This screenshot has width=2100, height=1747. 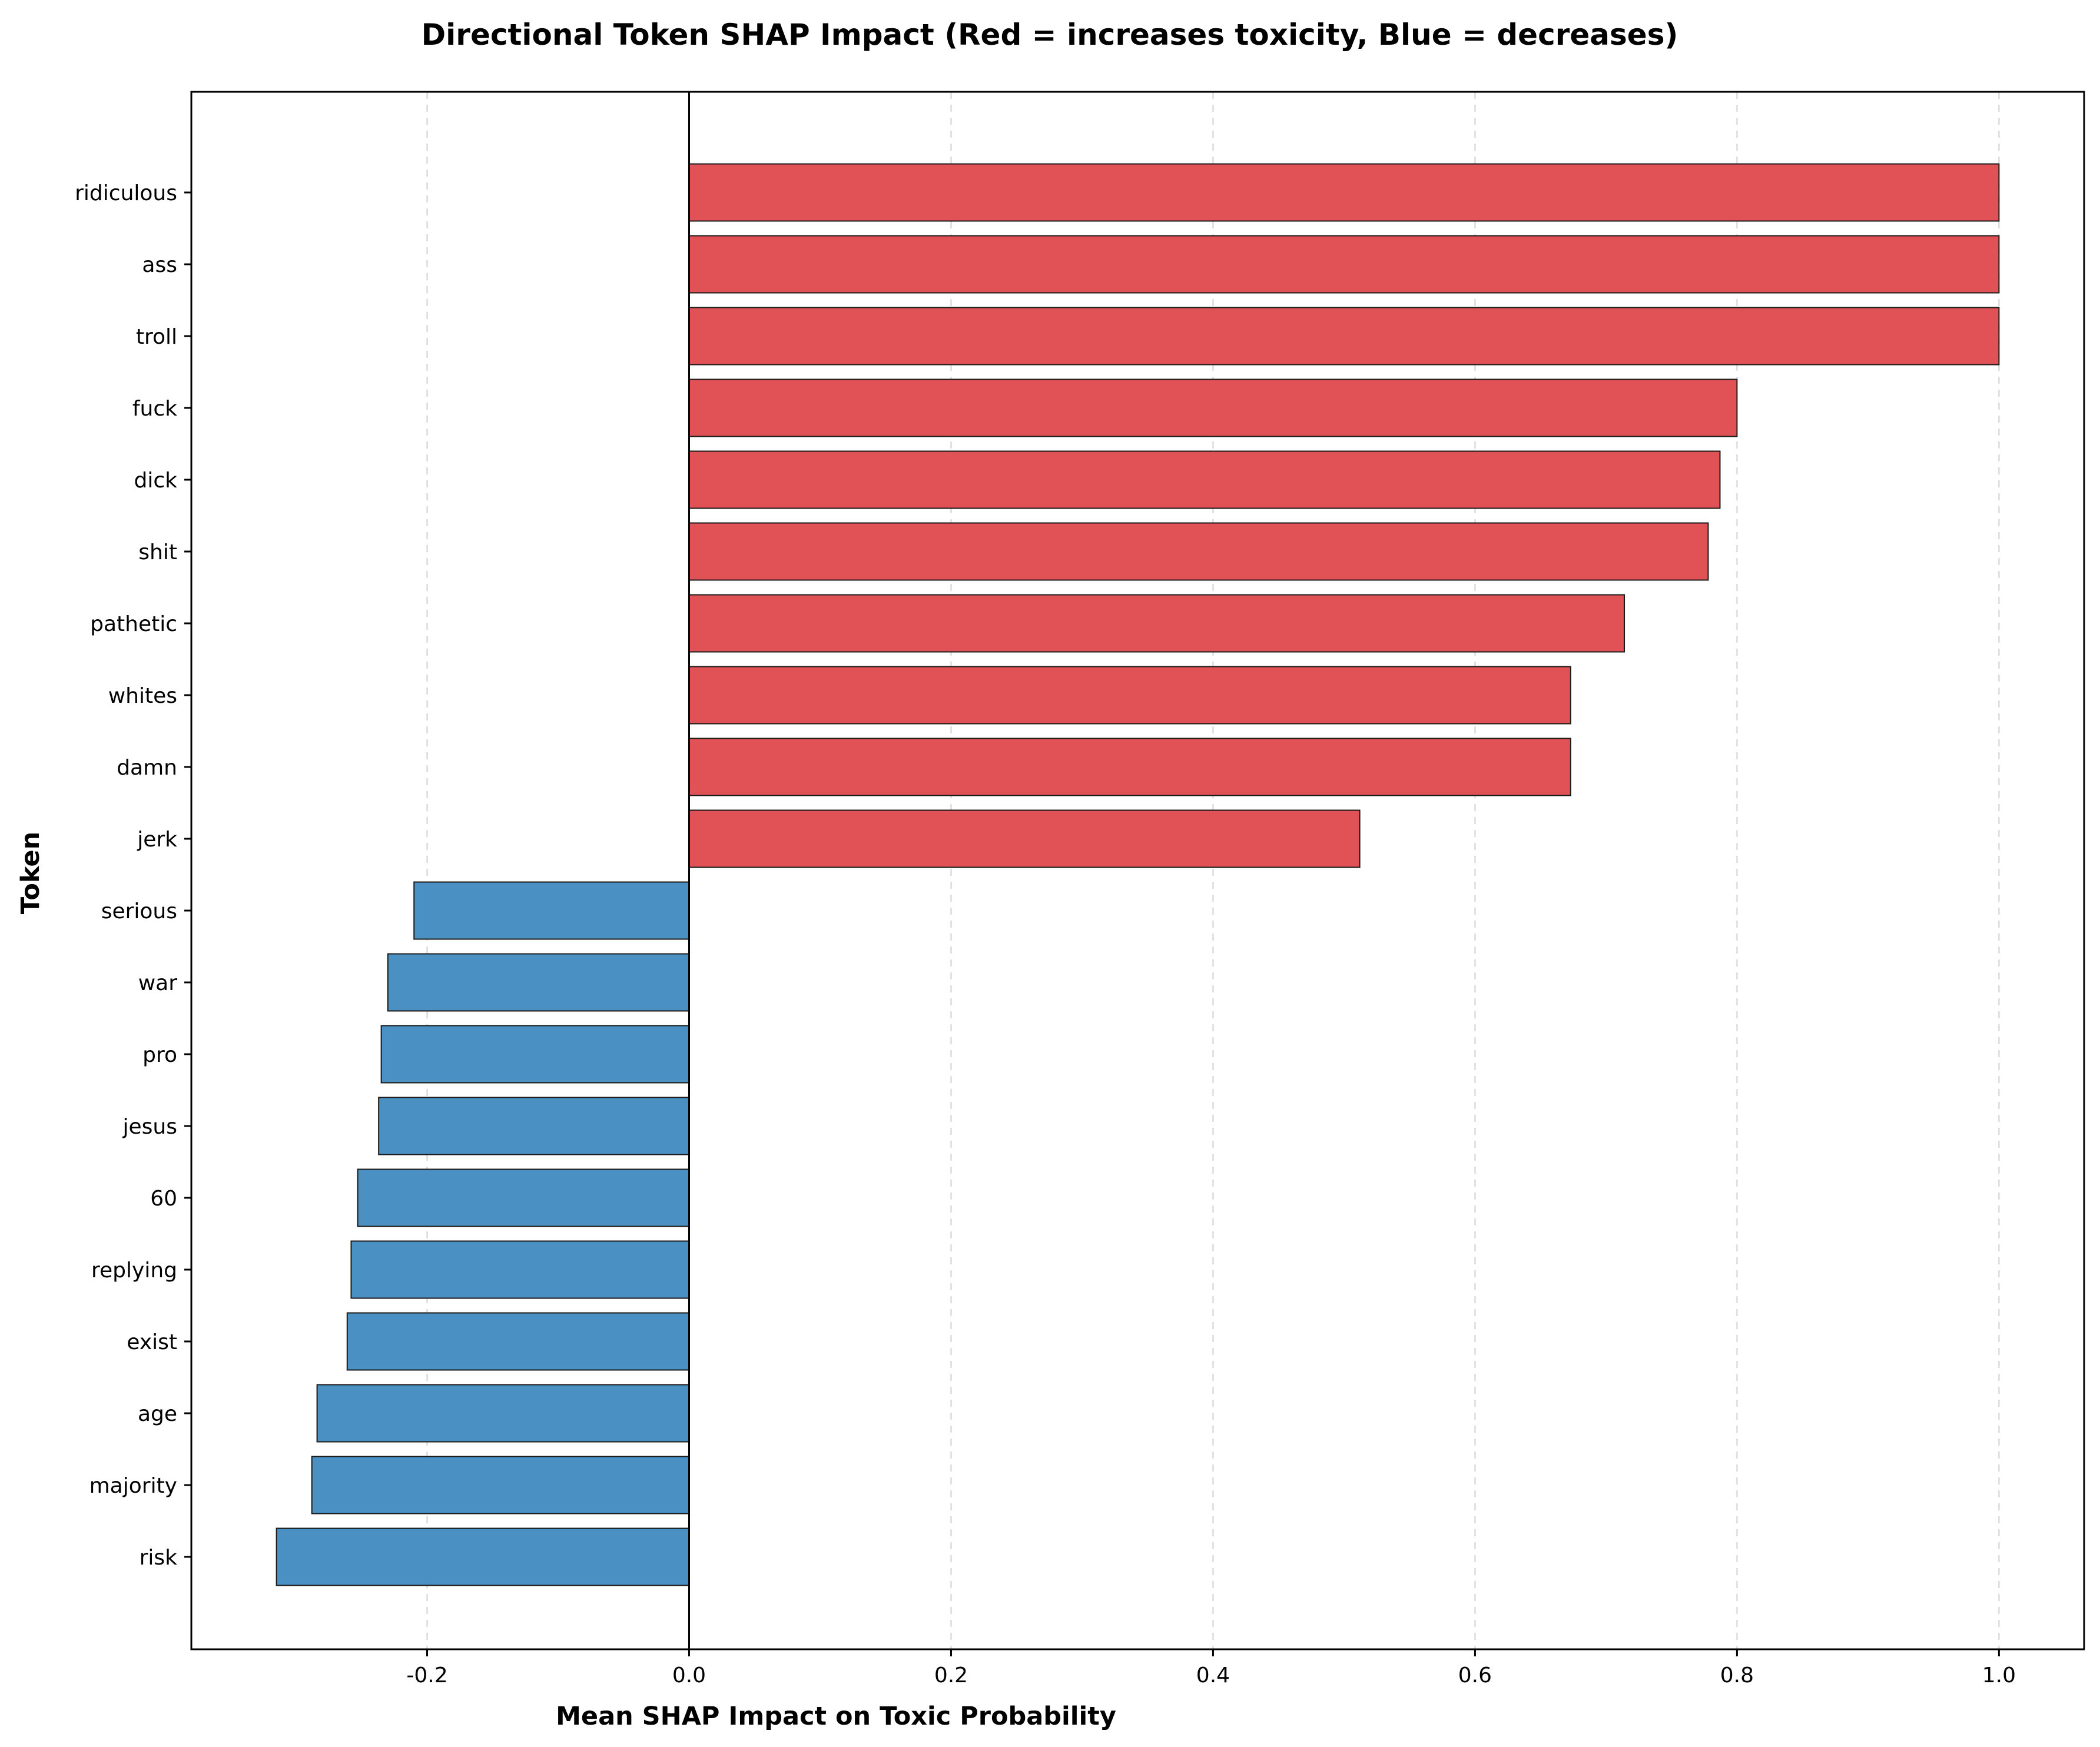 What do you see at coordinates (483, 1556) in the screenshot?
I see `bar-risk` at bounding box center [483, 1556].